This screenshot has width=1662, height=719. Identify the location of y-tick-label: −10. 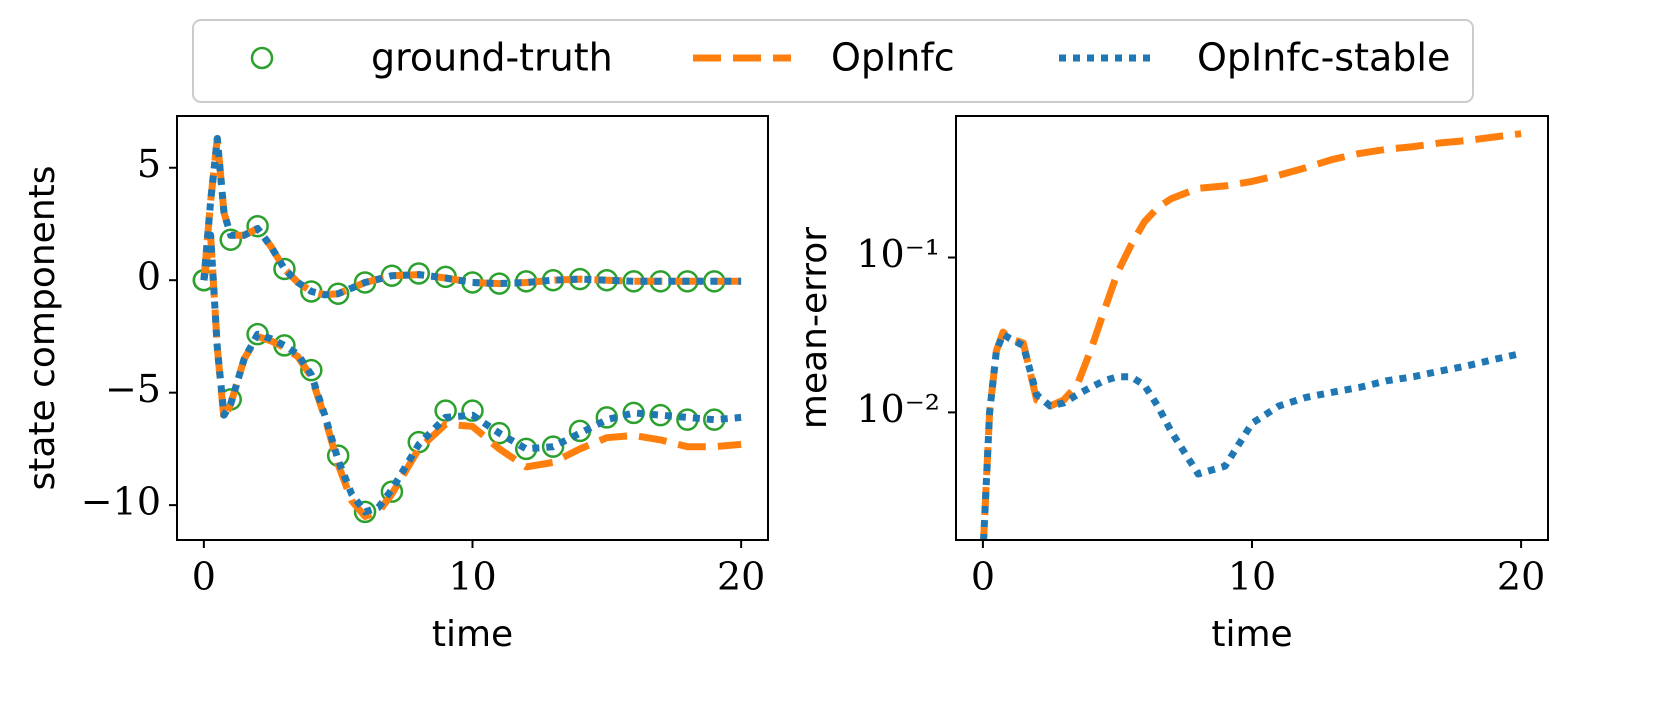
(121, 502).